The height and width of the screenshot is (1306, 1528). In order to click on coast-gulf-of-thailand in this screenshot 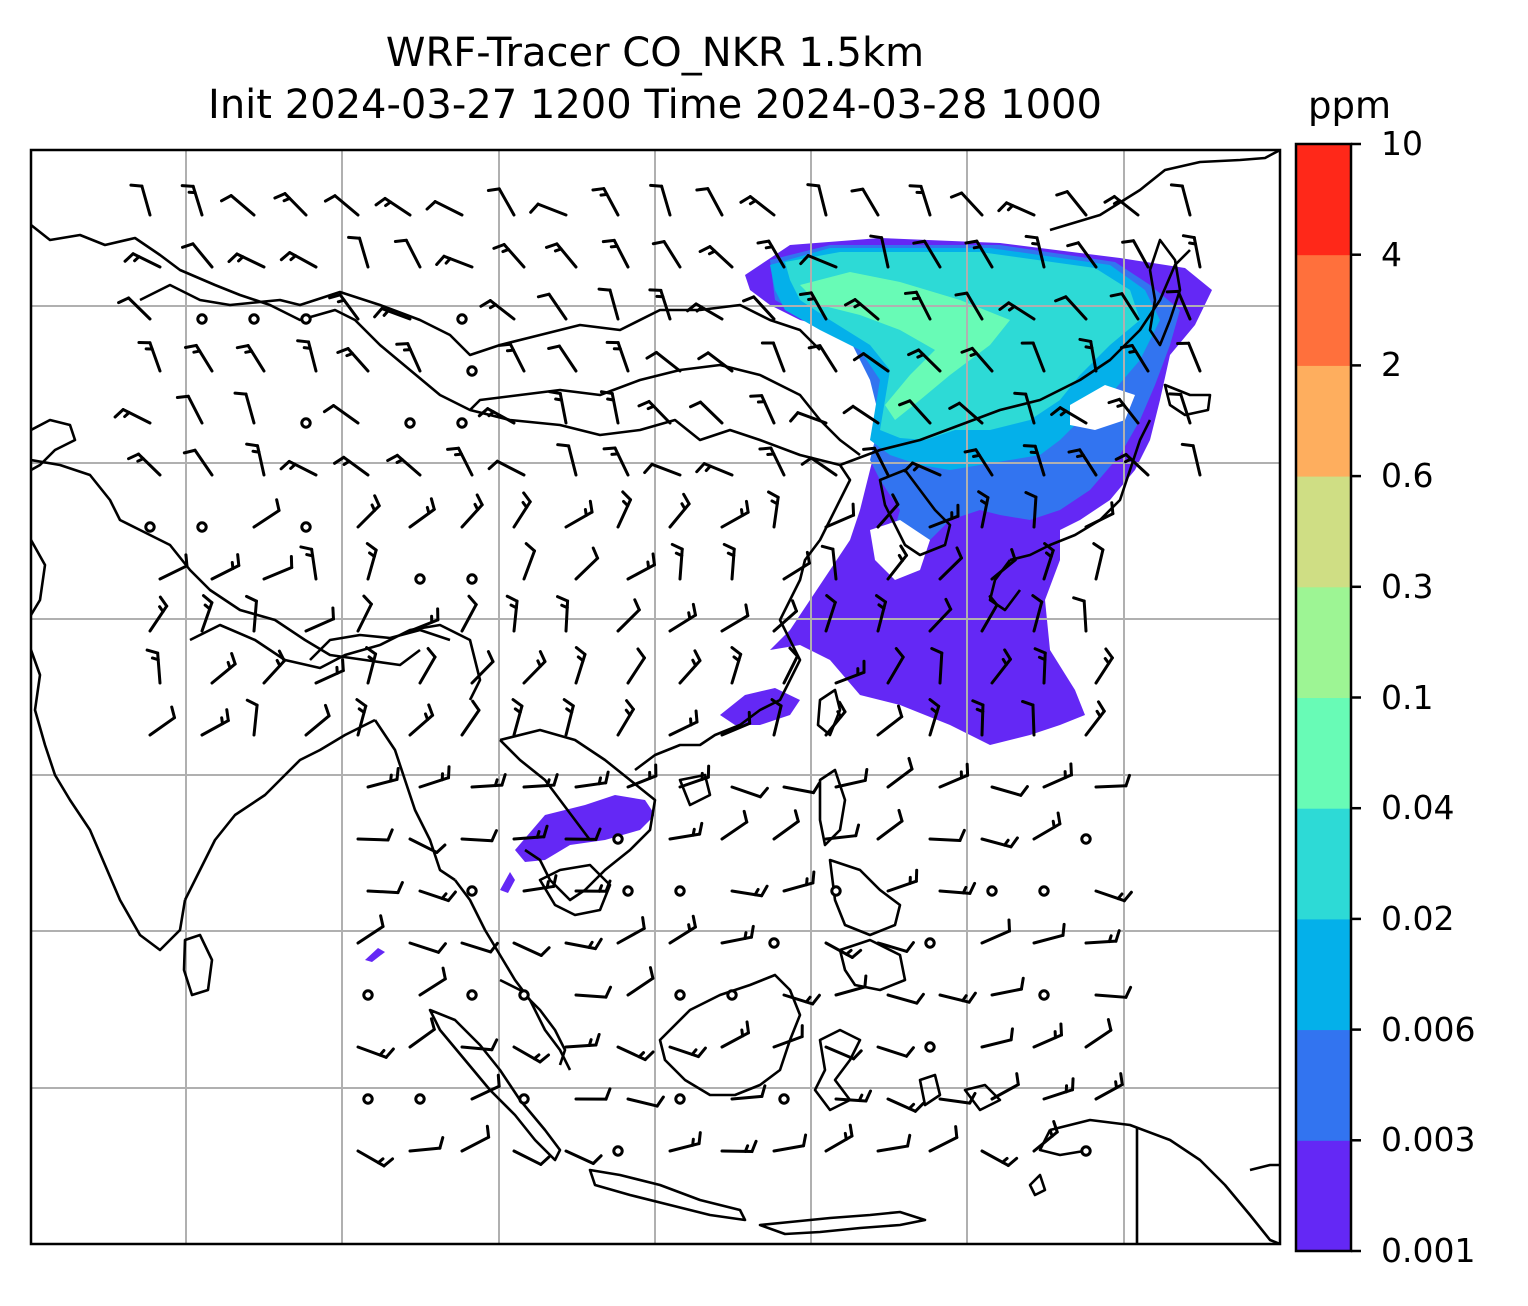, I will do `click(575, 890)`.